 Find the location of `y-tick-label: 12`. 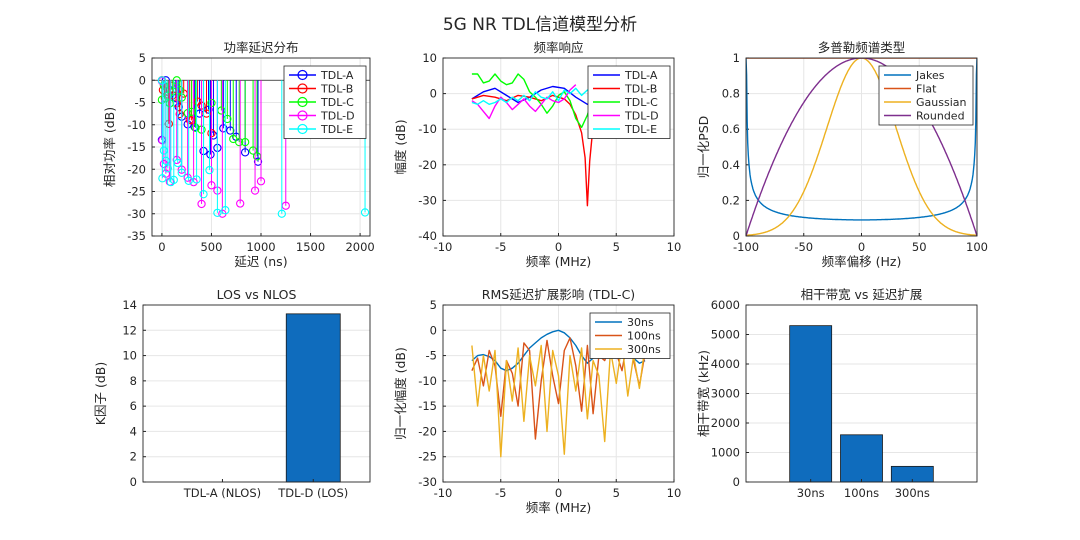

y-tick-label: 12 is located at coordinates (129, 330).